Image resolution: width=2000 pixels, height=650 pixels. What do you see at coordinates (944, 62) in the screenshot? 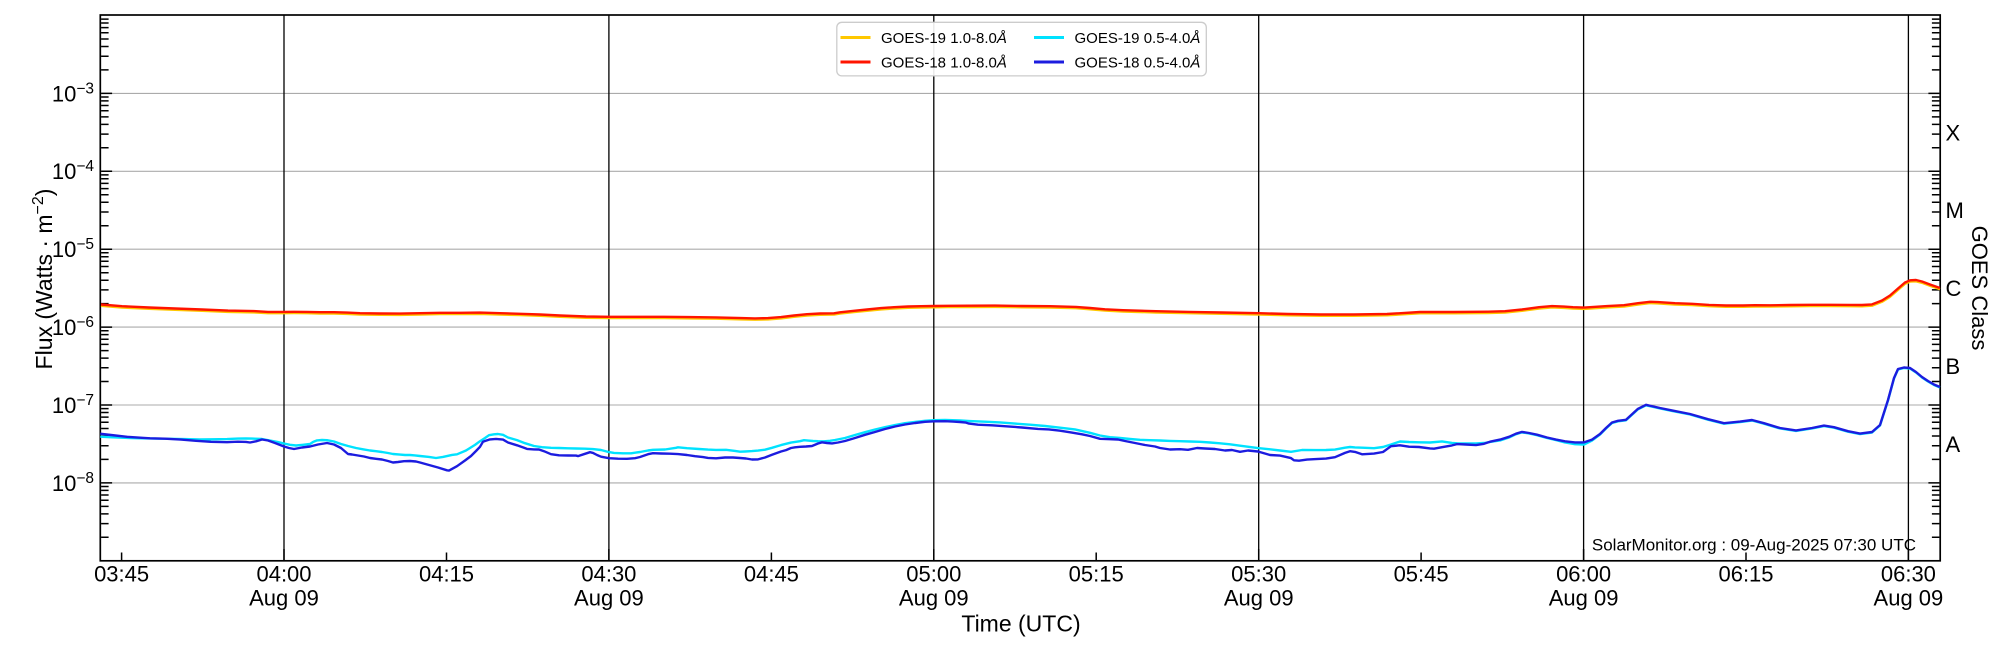
I see `svg-text: GOES-18 1.0-8.0Å` at bounding box center [944, 62].